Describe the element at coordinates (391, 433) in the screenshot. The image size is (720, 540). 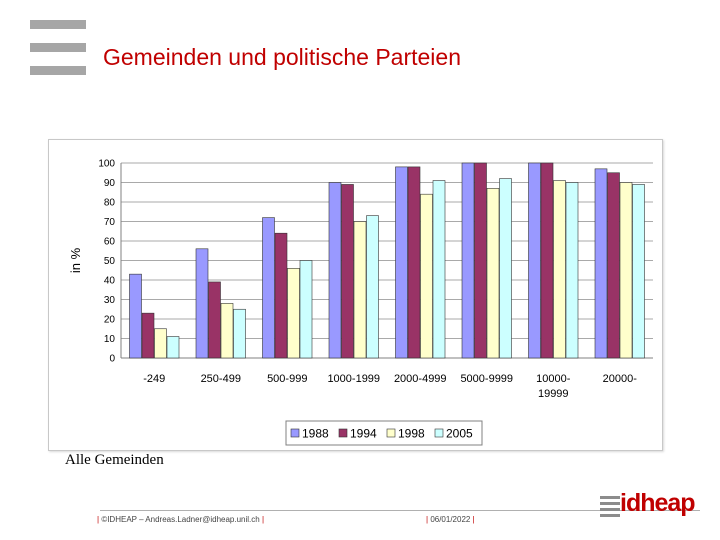
I see `legend-swatch-1998` at that location.